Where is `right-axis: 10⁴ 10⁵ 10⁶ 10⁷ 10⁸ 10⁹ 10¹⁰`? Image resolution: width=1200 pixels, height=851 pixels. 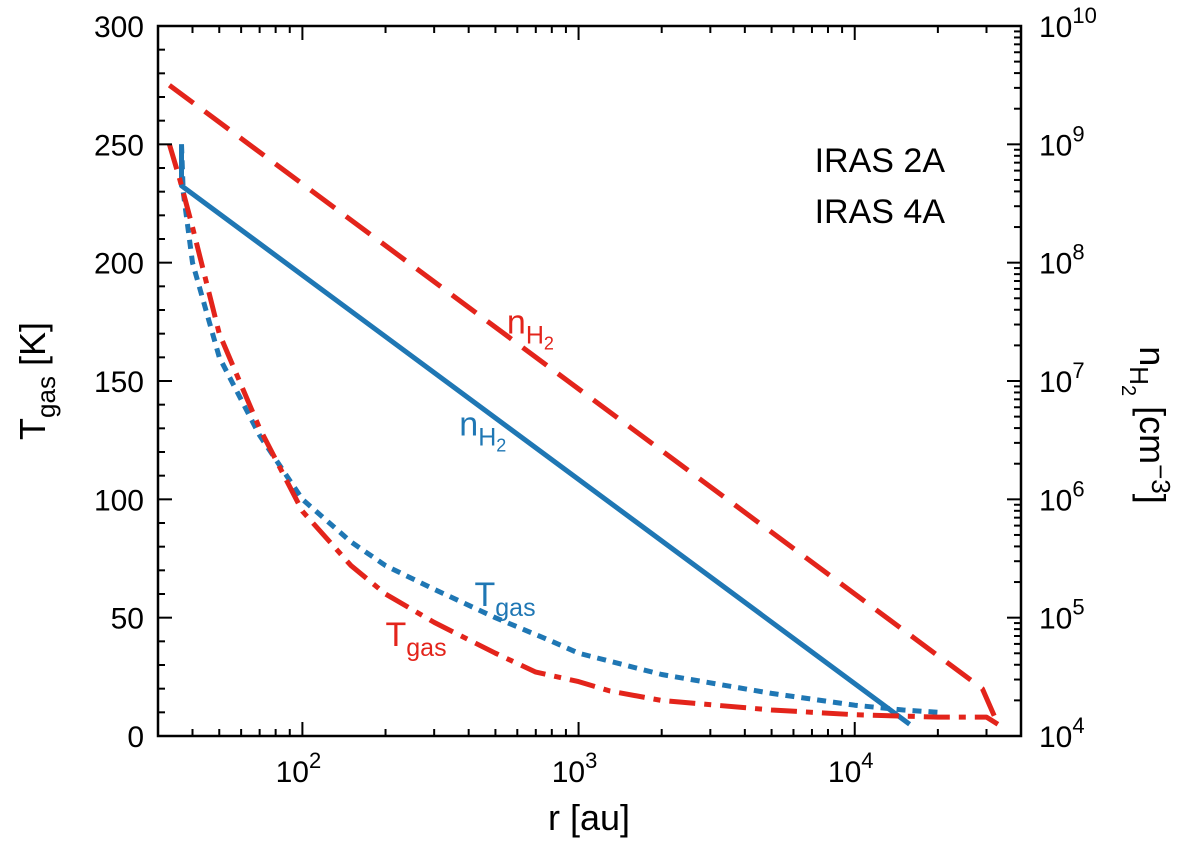 right-axis: 10⁴ 10⁵ 10⁶ 10⁷ 10⁸ 10⁹ 10¹⁰ is located at coordinates (1052, 378).